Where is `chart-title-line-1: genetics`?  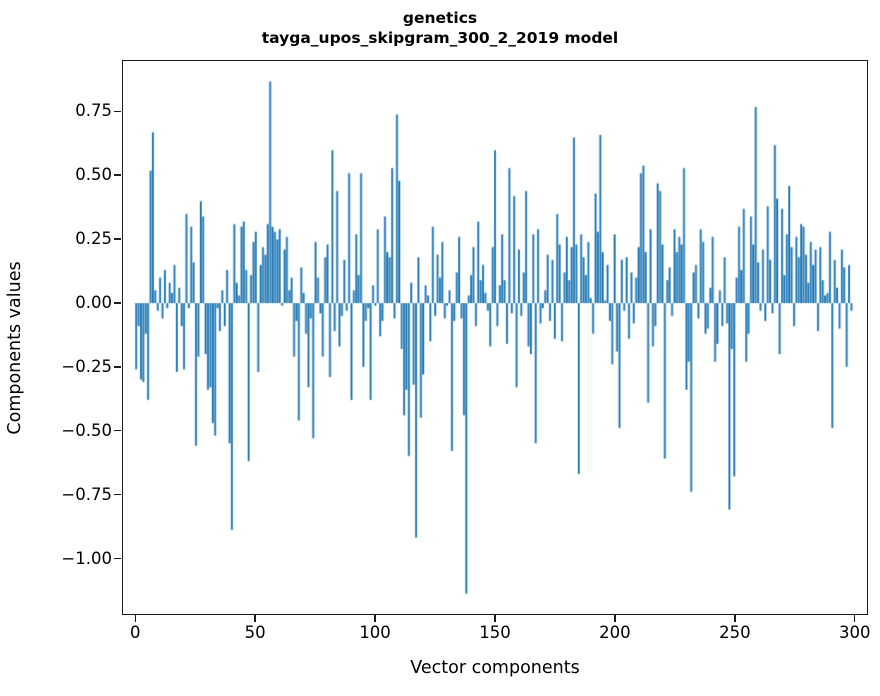
chart-title-line-1: genetics is located at coordinates (440, 18).